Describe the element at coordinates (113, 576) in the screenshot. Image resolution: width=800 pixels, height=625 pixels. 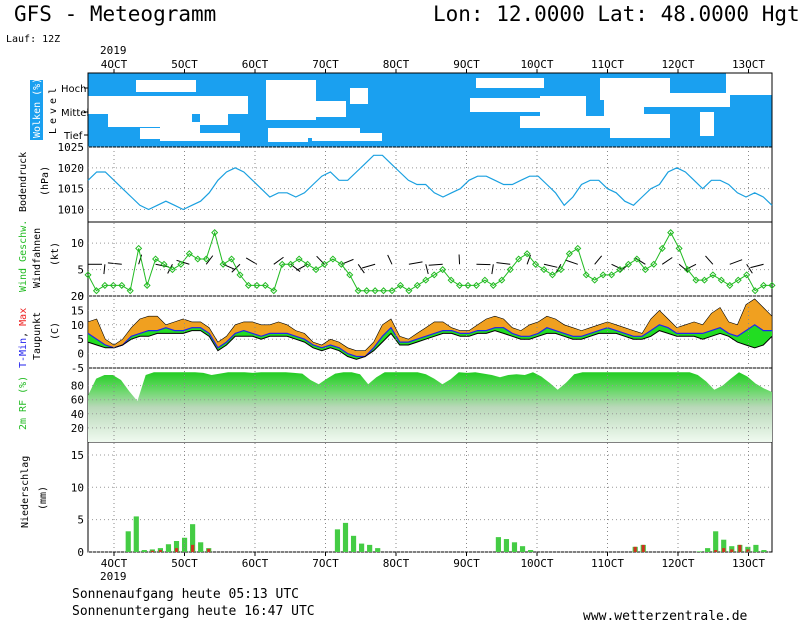
I see `x-year-bottom: 2019` at that location.